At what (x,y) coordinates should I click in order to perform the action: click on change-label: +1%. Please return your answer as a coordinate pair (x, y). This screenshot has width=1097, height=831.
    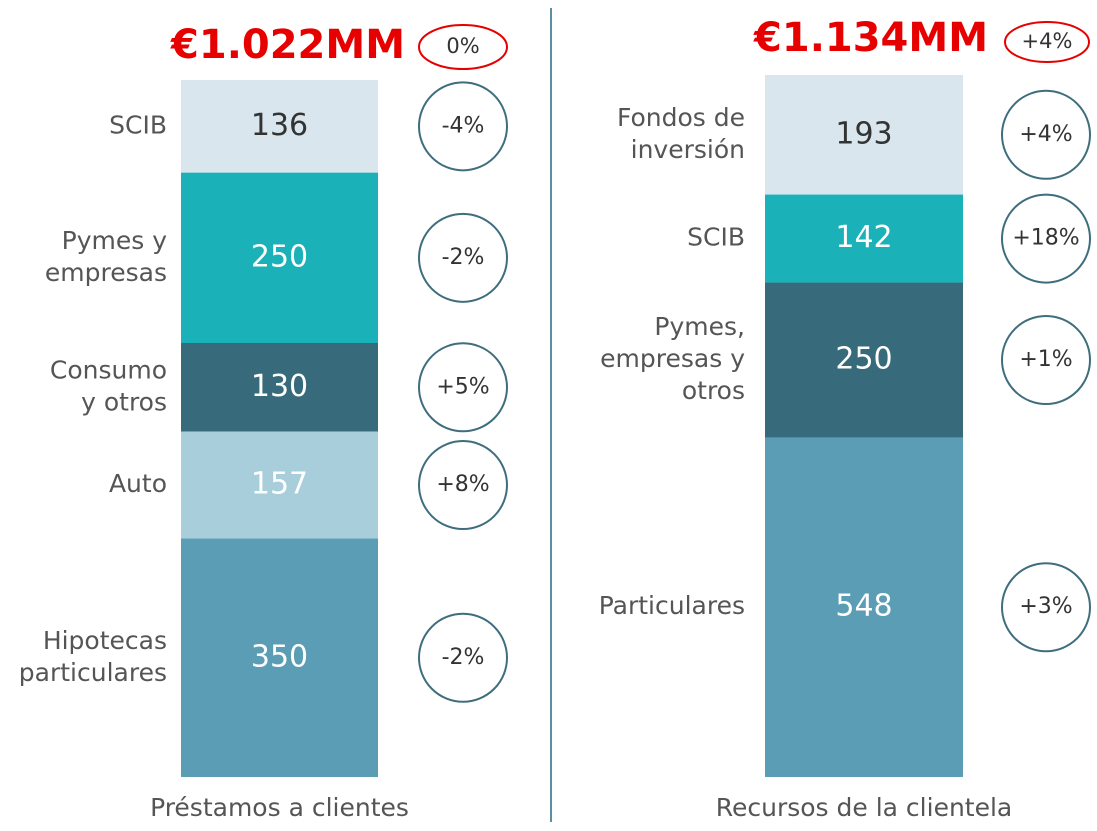
    Looking at the image, I should click on (1045, 359).